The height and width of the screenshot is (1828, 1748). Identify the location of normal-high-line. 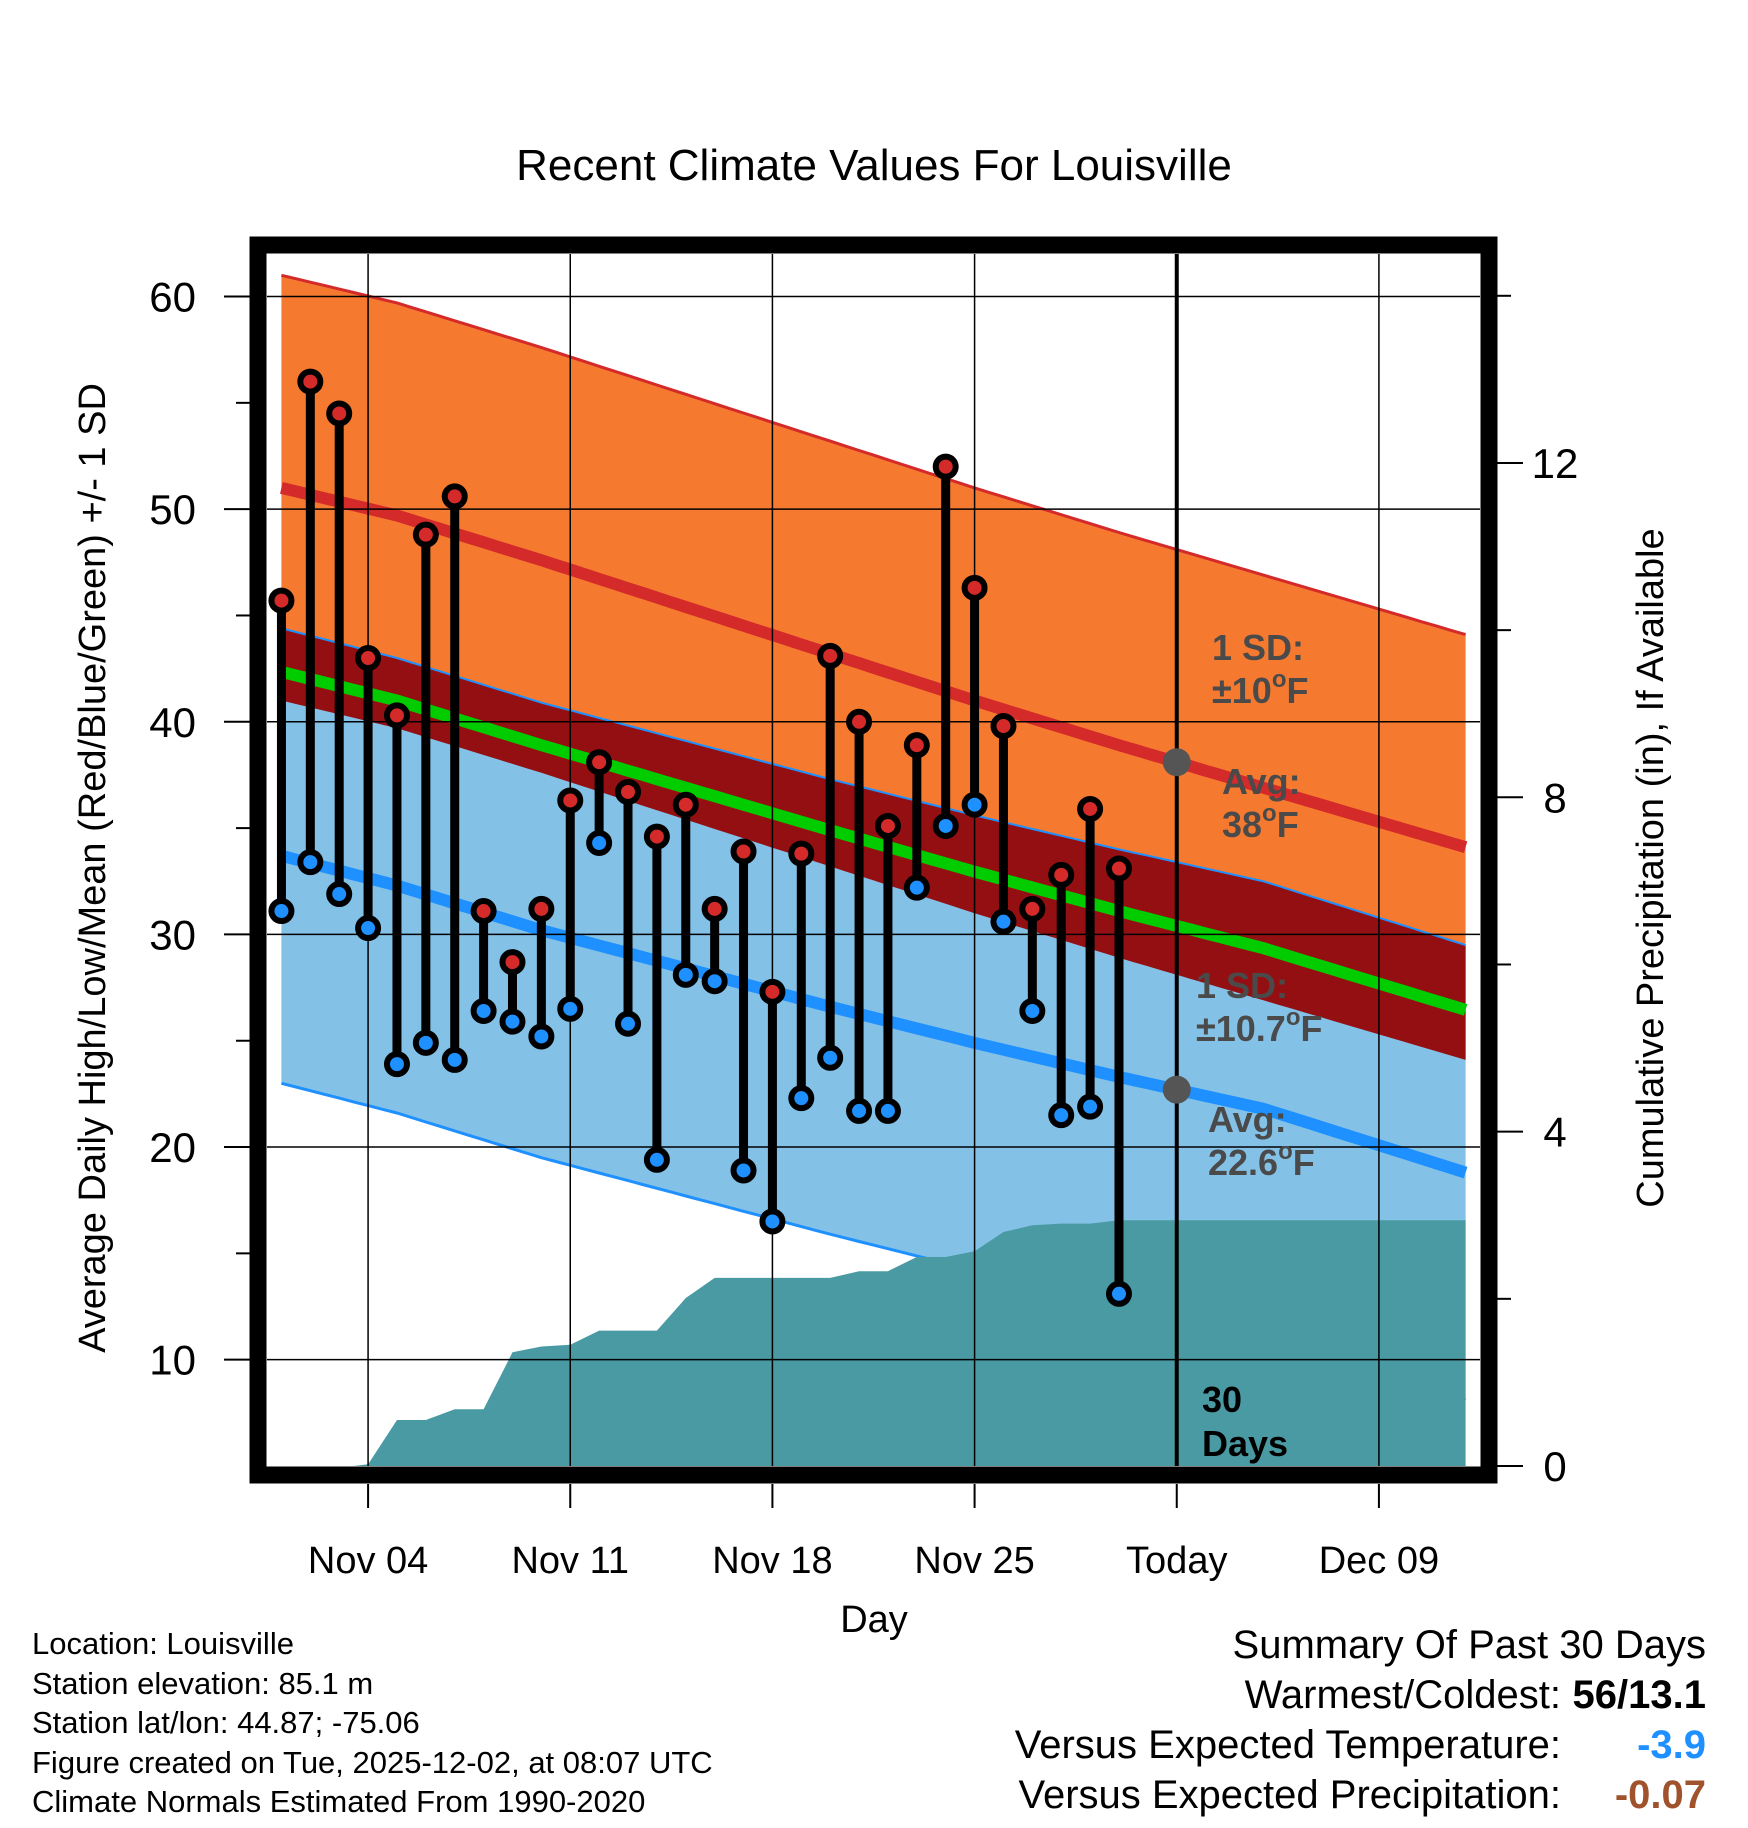
(874, 667).